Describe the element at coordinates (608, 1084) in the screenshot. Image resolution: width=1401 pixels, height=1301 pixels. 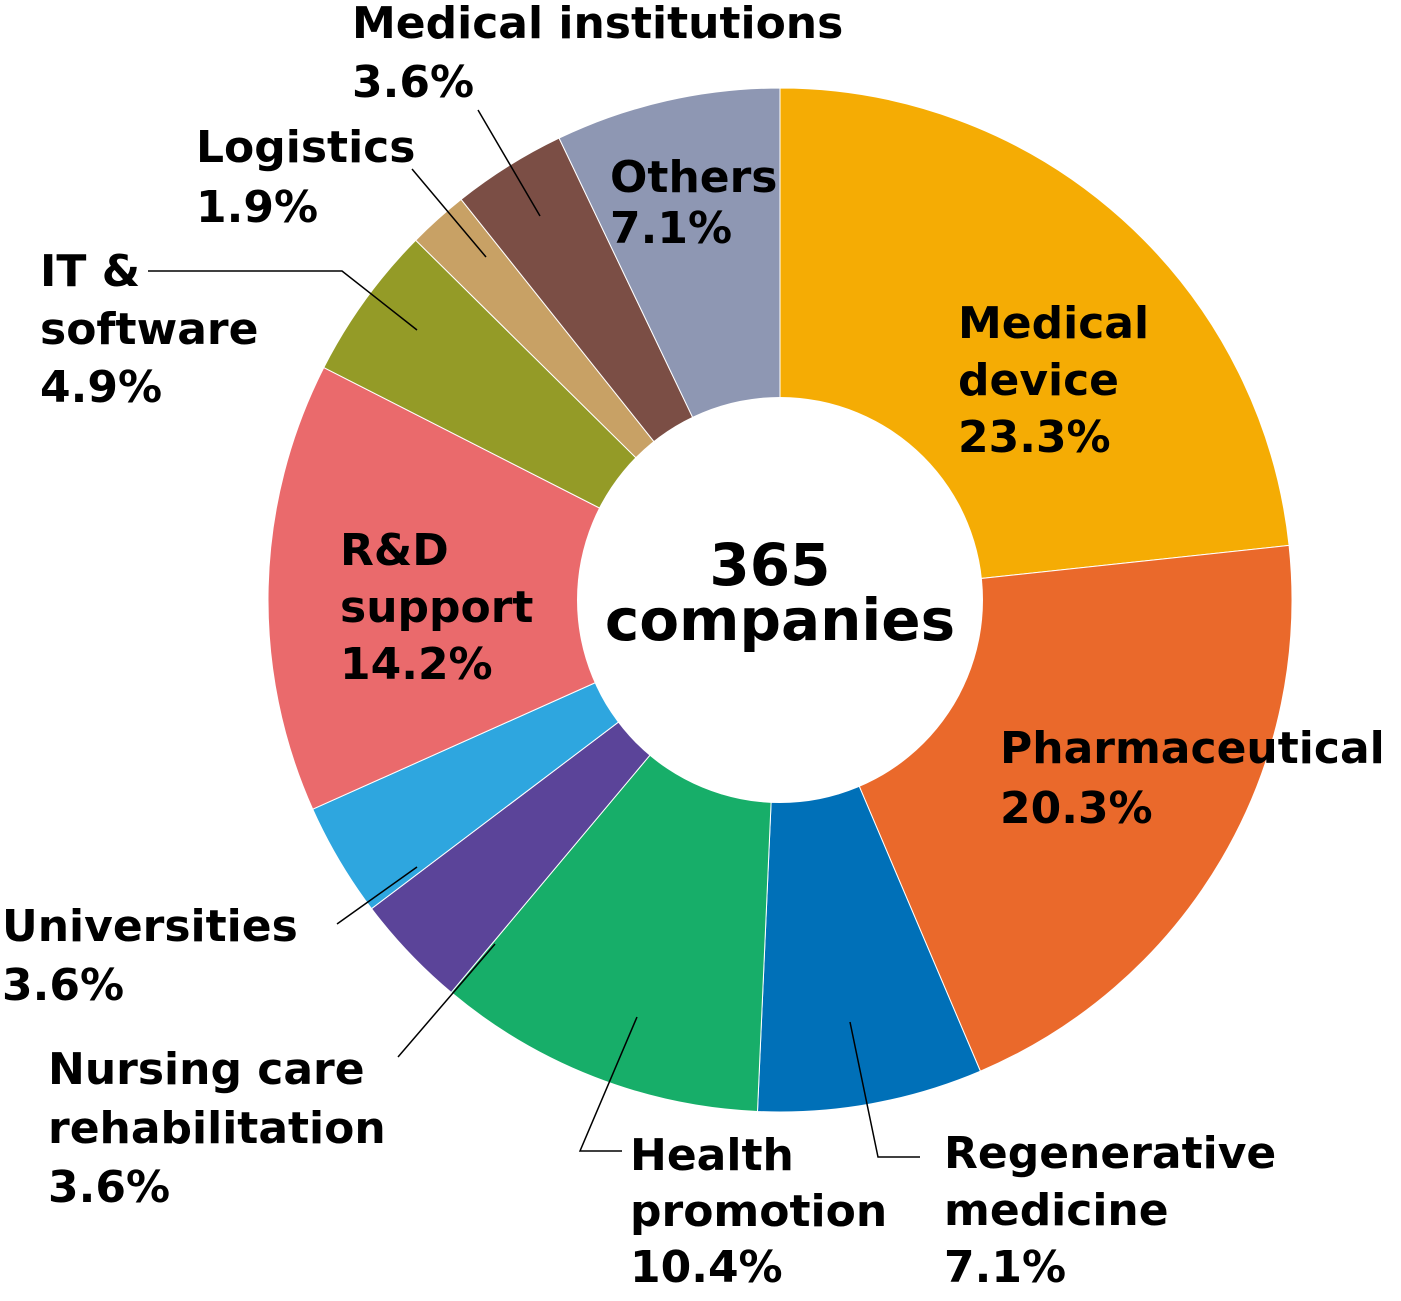
I see `leader-health` at that location.